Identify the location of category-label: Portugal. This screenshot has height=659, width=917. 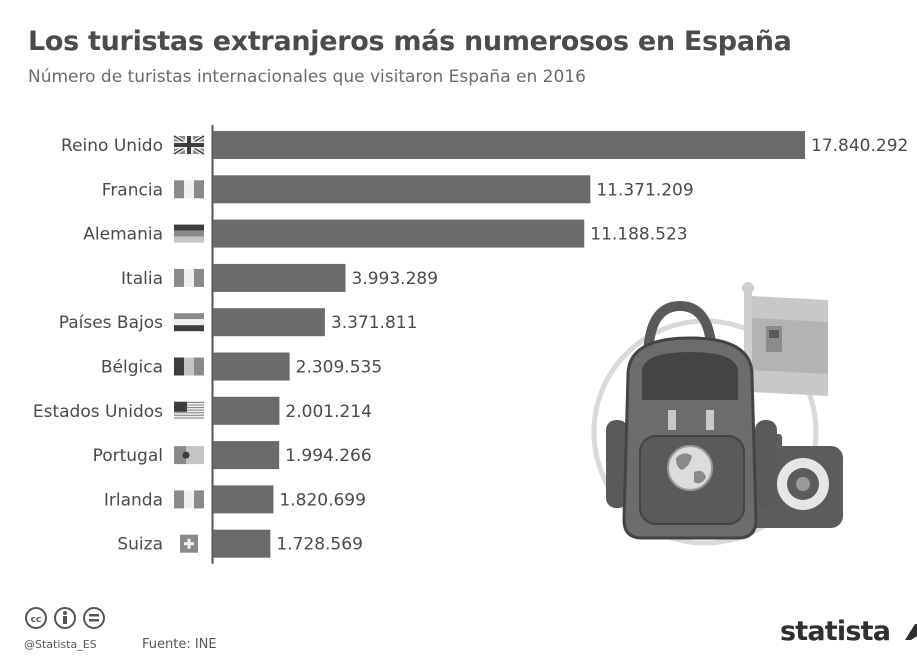
(128, 456).